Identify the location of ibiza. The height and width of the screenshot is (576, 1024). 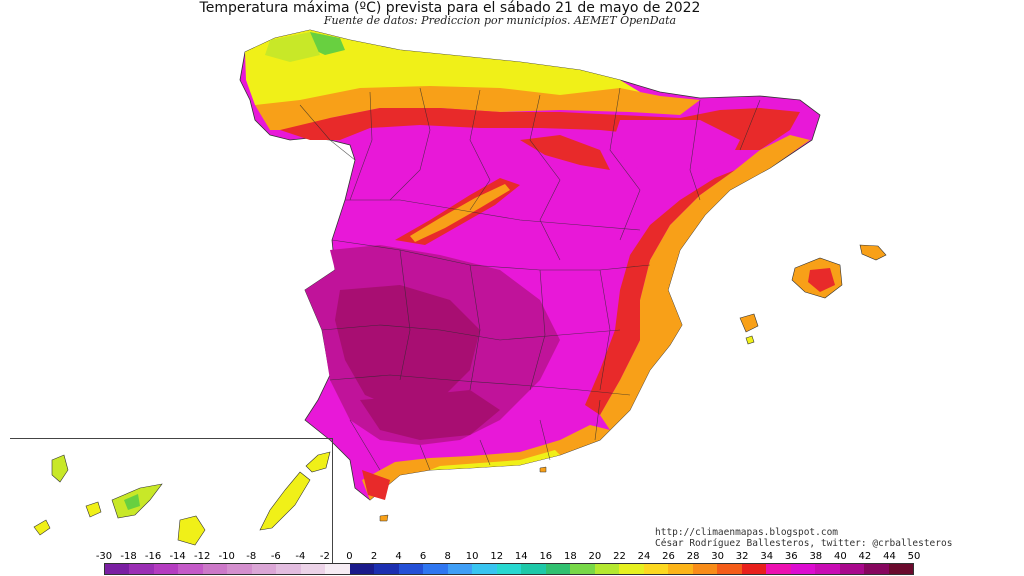
(749, 323).